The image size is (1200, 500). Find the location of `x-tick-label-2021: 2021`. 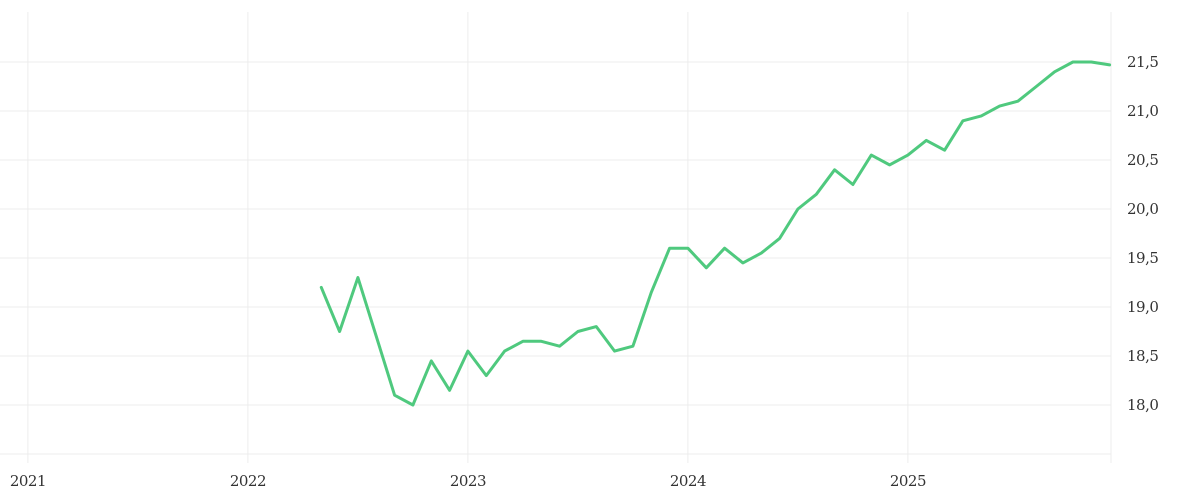

x-tick-label-2021: 2021 is located at coordinates (28, 481).